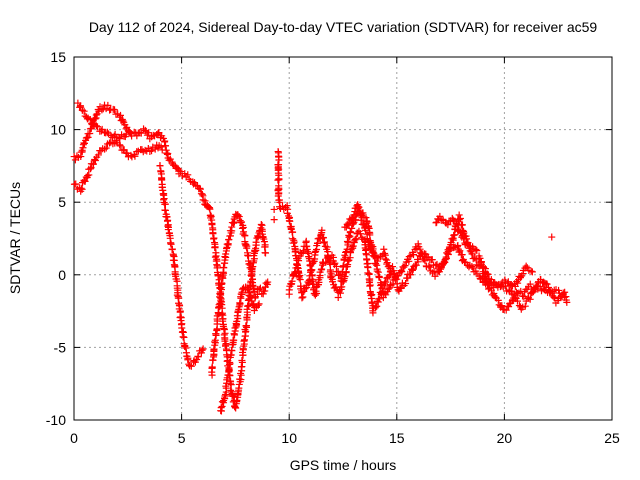 This screenshot has height=480, width=640. Describe the element at coordinates (62, 202) in the screenshot. I see `y-tick-label: 5` at that location.